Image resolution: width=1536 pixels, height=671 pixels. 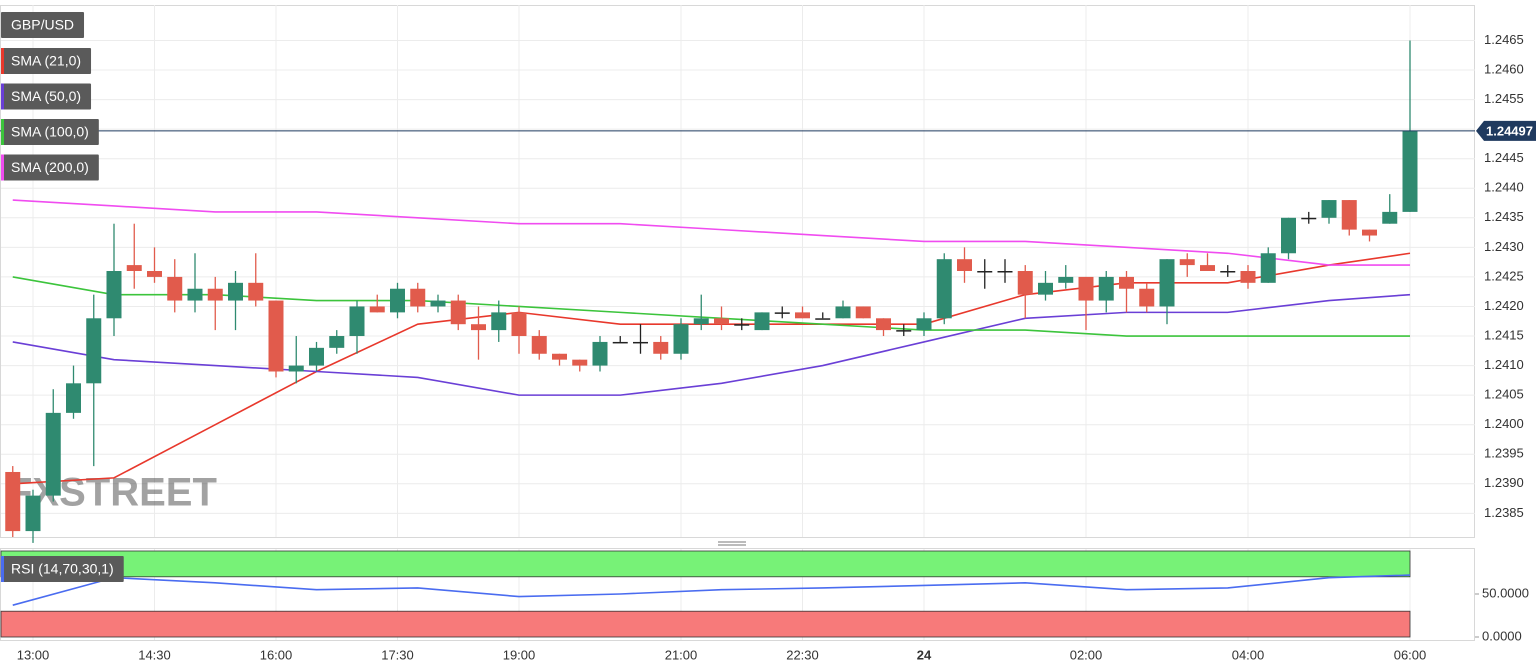 I want to click on price-label: 1.24497, so click(x=1509, y=130).